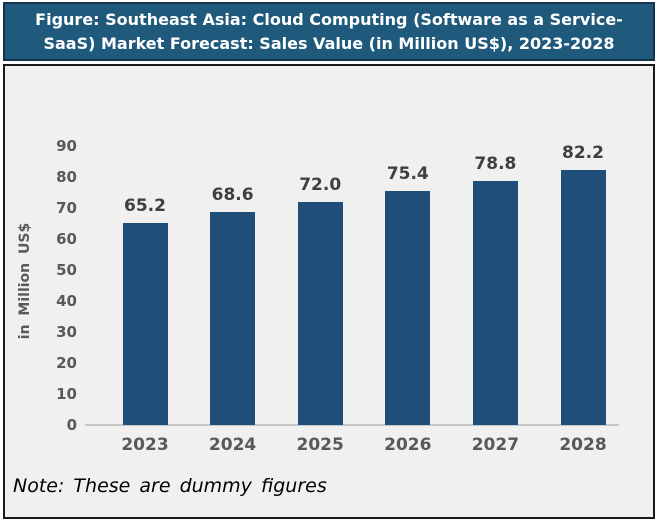 The width and height of the screenshot is (658, 523). Describe the element at coordinates (170, 486) in the screenshot. I see `note-text: Note: These are dummy figures` at that location.